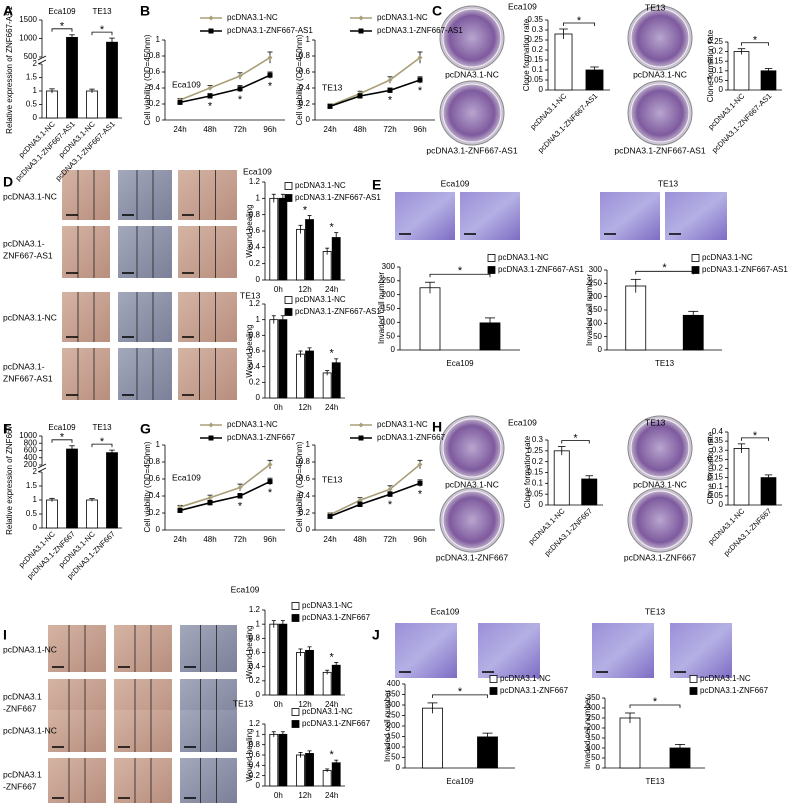  Describe the element at coordinates (32, 513) in the screenshot. I see `y-tick-label: 0.5` at that location.